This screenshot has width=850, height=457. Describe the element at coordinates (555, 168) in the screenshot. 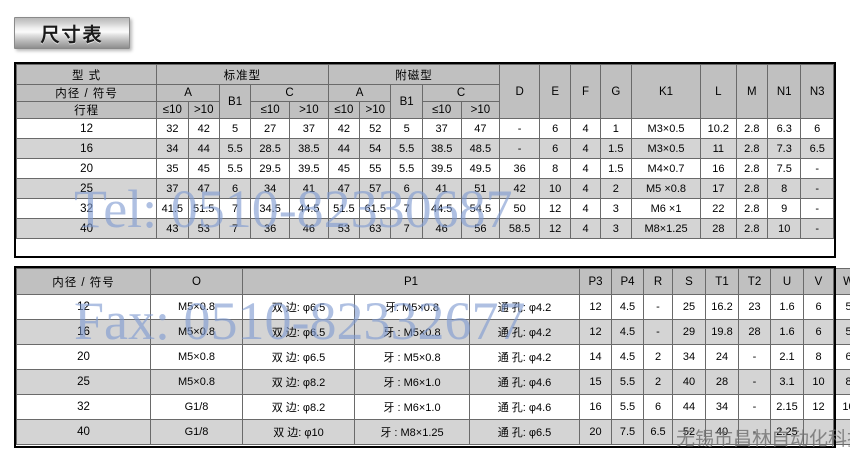

I see `cell-E: 8` at that location.